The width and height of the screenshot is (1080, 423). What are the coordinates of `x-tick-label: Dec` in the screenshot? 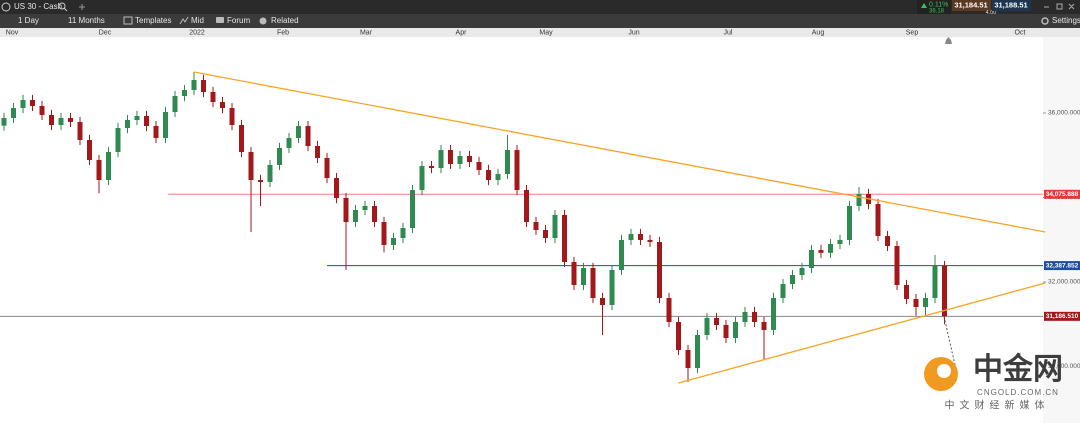 It's located at (105, 32).